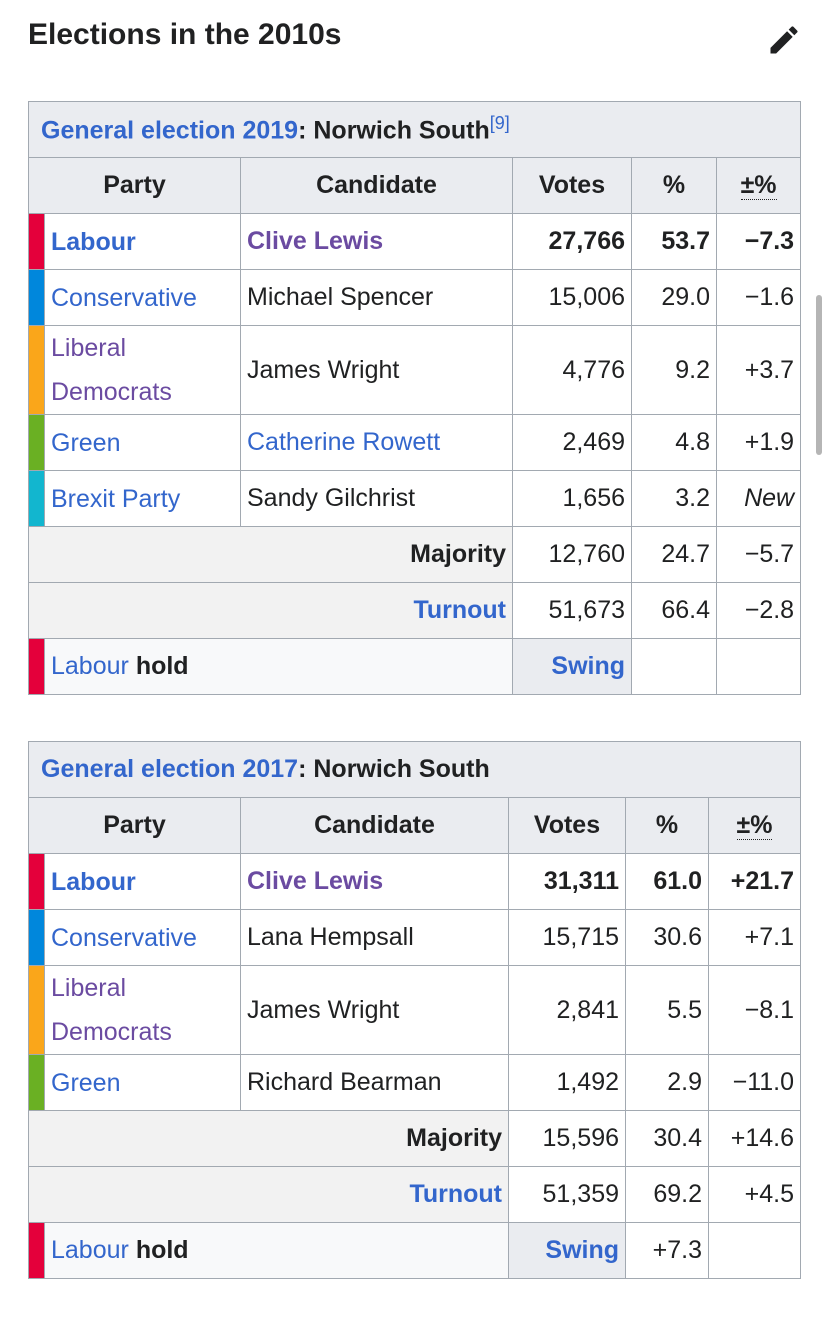 The height and width of the screenshot is (1321, 828). I want to click on change-cell: −5.7, so click(758, 554).